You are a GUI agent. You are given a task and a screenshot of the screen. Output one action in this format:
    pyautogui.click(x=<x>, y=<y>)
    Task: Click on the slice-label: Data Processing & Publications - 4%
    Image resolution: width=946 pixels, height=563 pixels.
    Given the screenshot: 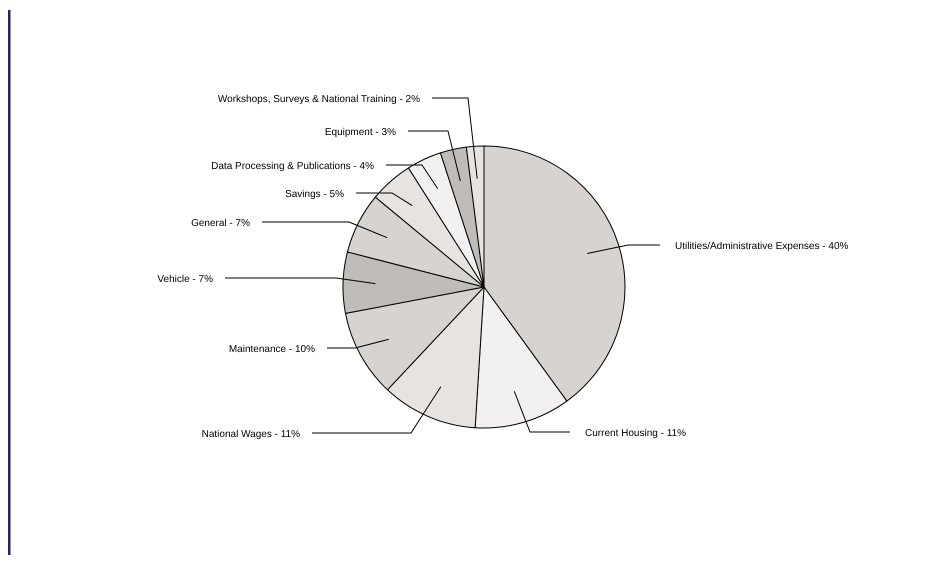 What is the action you would take?
    pyautogui.click(x=292, y=166)
    